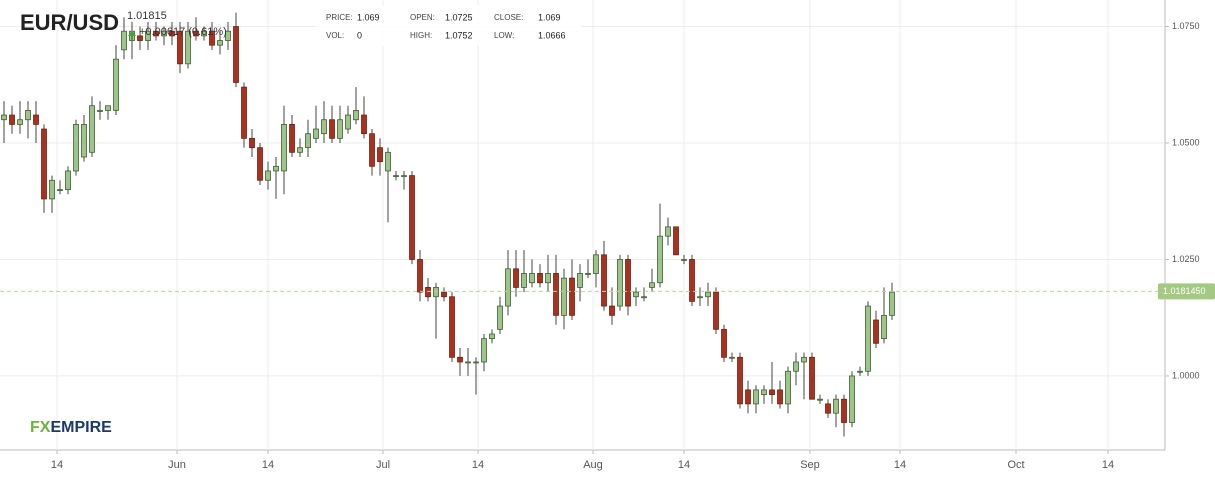  What do you see at coordinates (593, 465) in the screenshot?
I see `x-tick-label: Aug` at bounding box center [593, 465].